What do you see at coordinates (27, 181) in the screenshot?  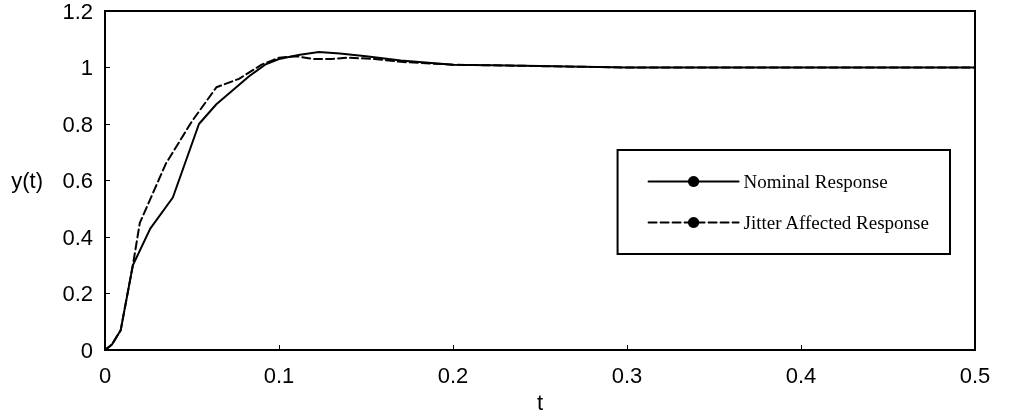 I see `y-axis-title: y(t)` at bounding box center [27, 181].